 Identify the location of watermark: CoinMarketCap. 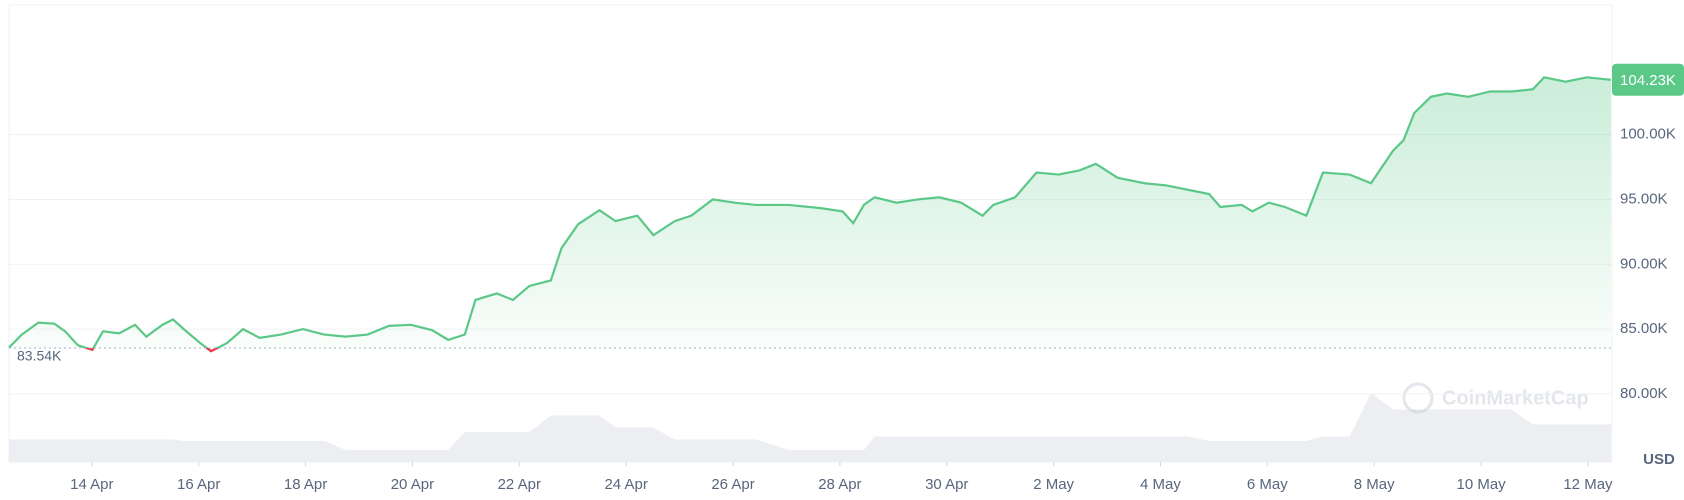
(1495, 398).